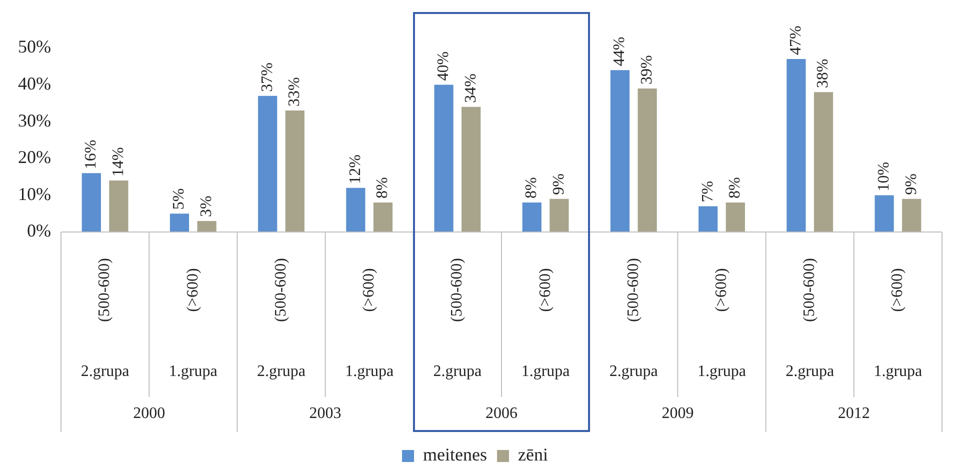  What do you see at coordinates (34, 194) in the screenshot?
I see `y-tick-label: 10%` at bounding box center [34, 194].